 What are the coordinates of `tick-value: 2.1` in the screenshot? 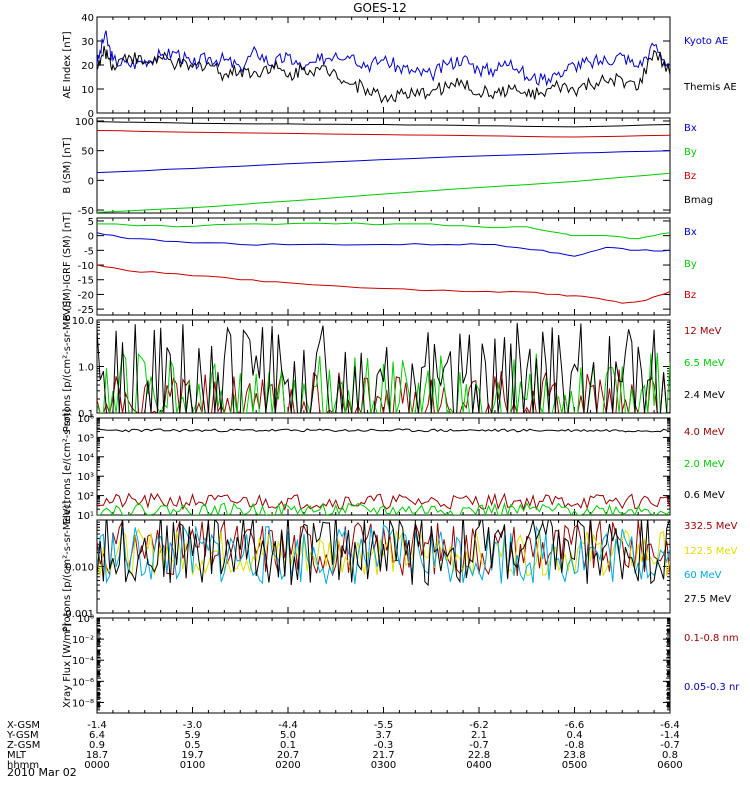 It's located at (479, 735).